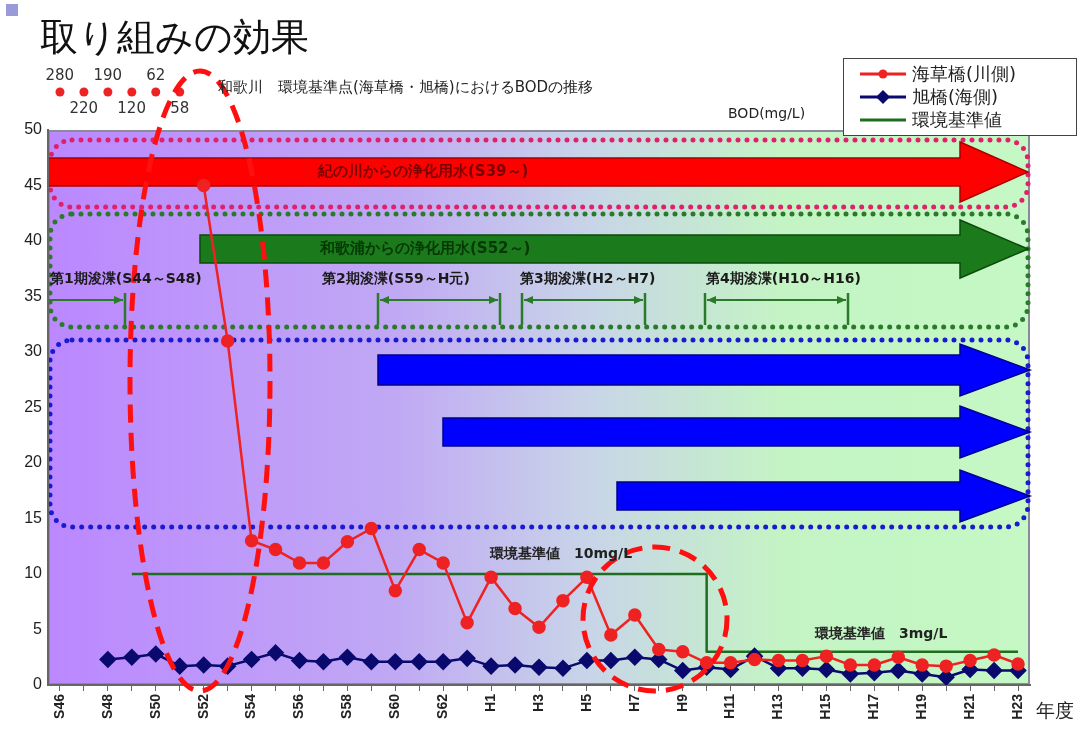  Describe the element at coordinates (33, 406) in the screenshot. I see `y-tick-label: 25` at that location.